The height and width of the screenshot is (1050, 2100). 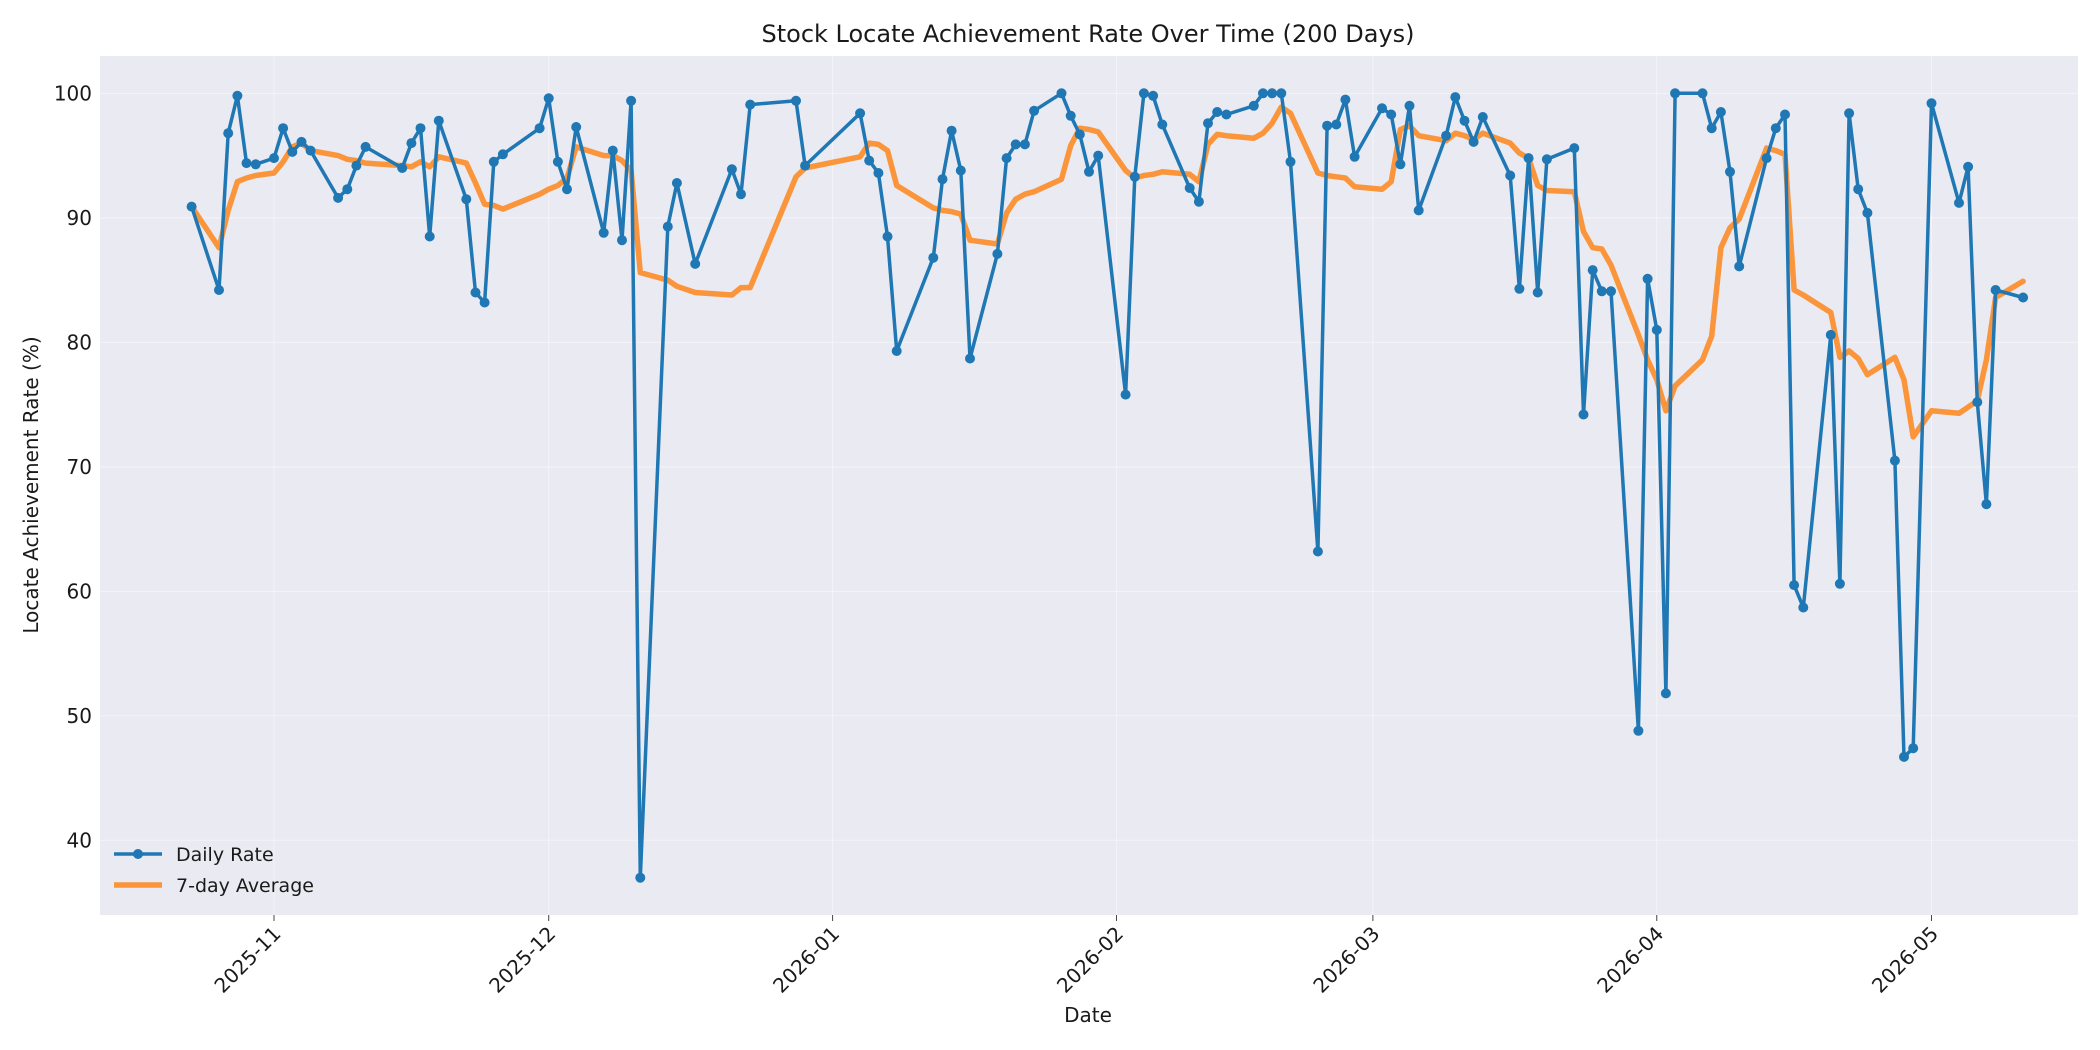 I want to click on legend-label-7-day-average: 7-day Average, so click(x=245, y=886).